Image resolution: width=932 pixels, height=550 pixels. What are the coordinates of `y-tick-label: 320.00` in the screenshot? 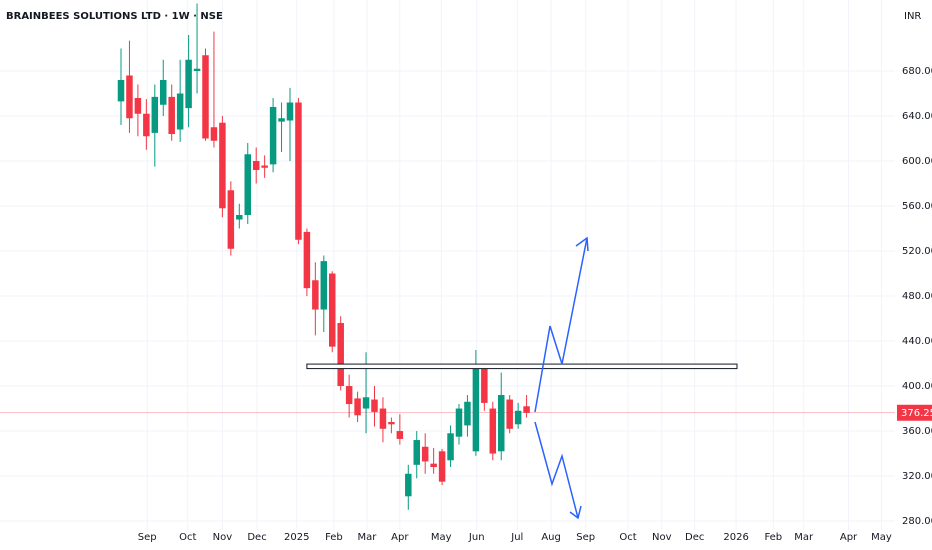 It's located at (917, 476).